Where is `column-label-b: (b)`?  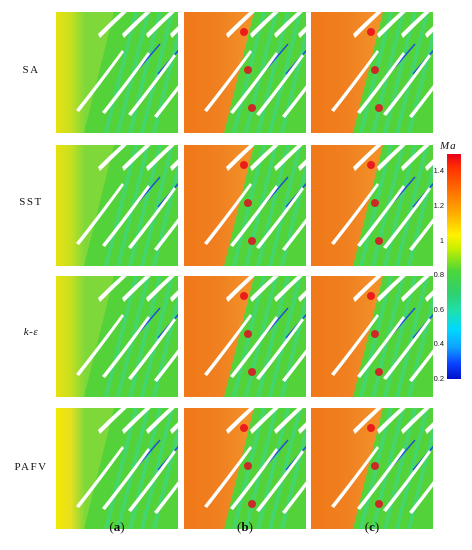 column-label-b: (b) is located at coordinates (245, 526).